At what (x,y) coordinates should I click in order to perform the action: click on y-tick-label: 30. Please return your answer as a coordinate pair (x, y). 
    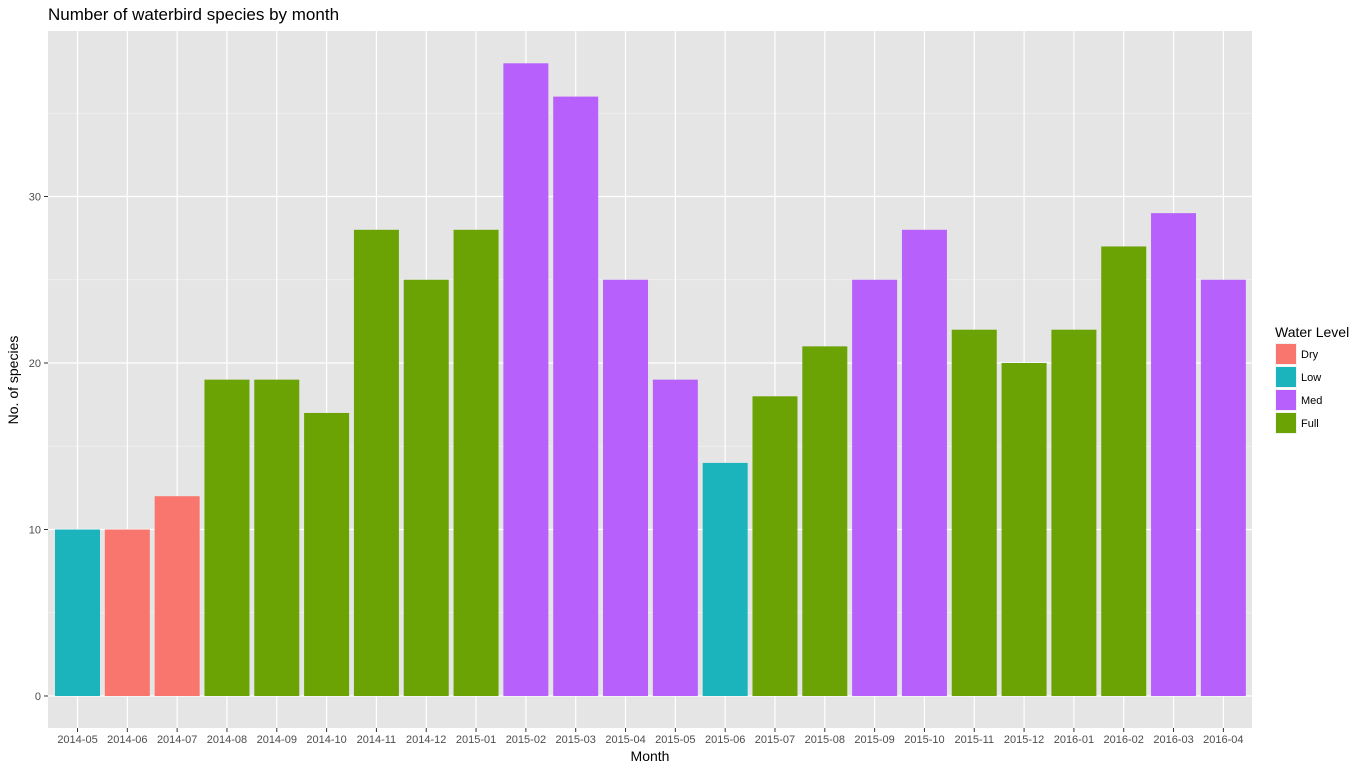
    Looking at the image, I should click on (35, 198).